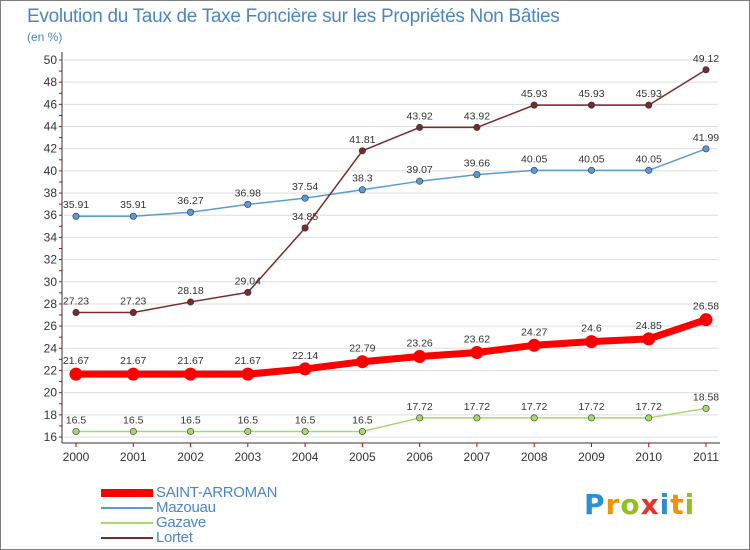 This screenshot has height=550, width=750. I want to click on unit-label: (en %), so click(45, 37).